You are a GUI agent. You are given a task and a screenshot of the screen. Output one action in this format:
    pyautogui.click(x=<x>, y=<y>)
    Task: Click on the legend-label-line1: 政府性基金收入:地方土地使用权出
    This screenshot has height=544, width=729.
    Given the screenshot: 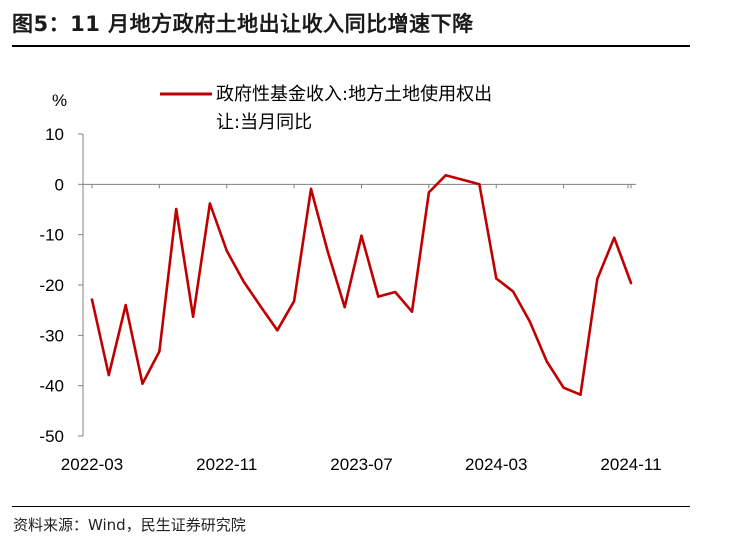 What is the action you would take?
    pyautogui.click(x=354, y=94)
    